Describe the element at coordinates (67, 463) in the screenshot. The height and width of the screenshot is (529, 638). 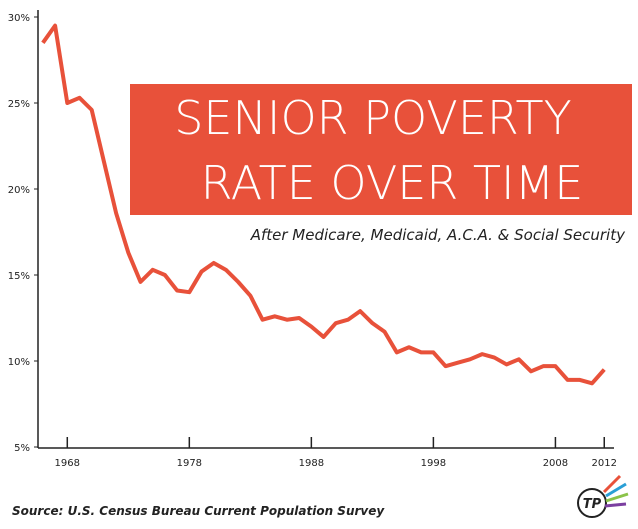
I see `x-tick-label: 1968` at that location.